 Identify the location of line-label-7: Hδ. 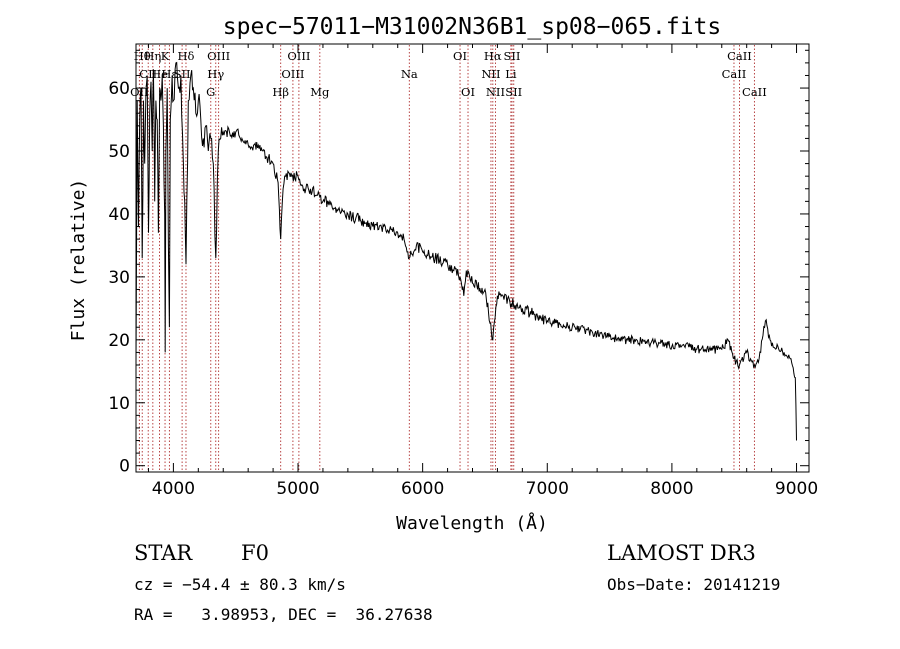
(185, 56).